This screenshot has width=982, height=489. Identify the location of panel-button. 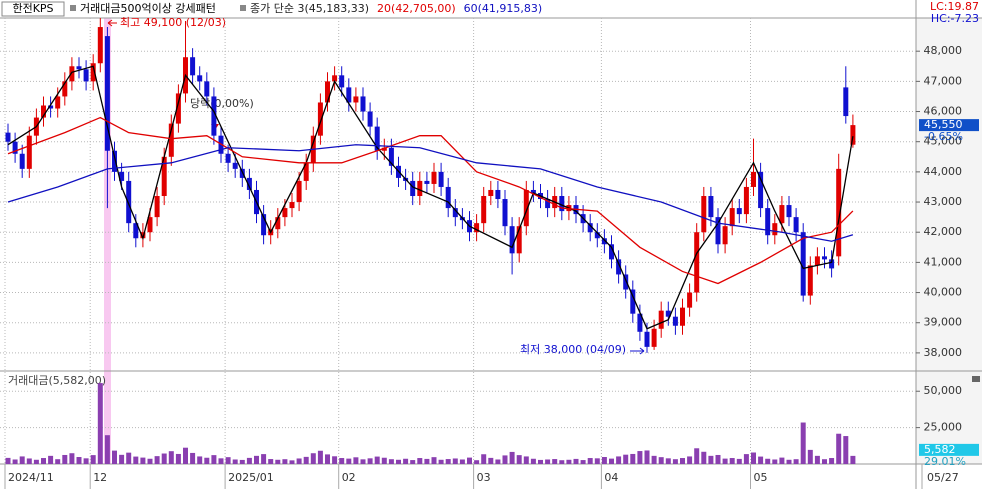
(976, 379).